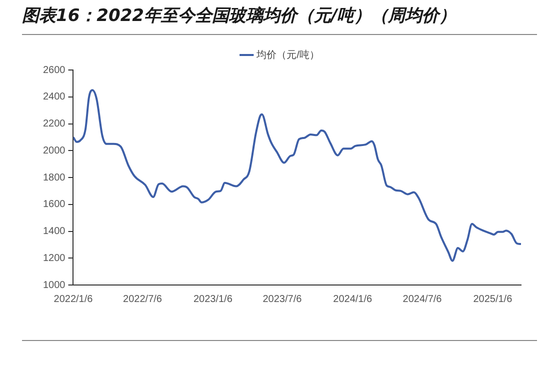 The width and height of the screenshot is (559, 374). I want to click on x-tick-label: 2022/7/6, so click(142, 299).